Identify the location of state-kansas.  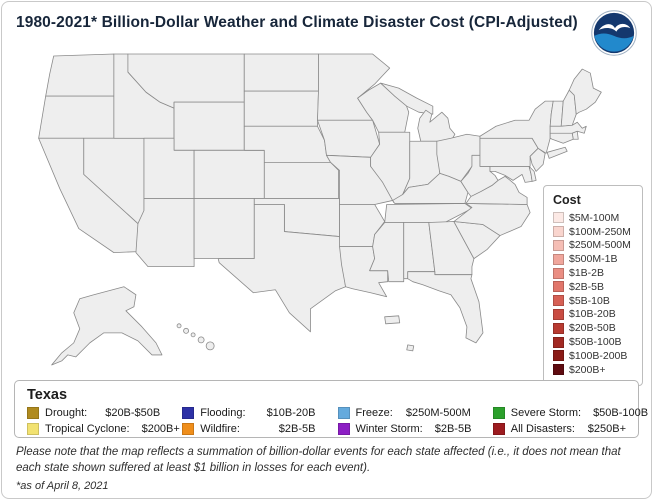
(301, 180).